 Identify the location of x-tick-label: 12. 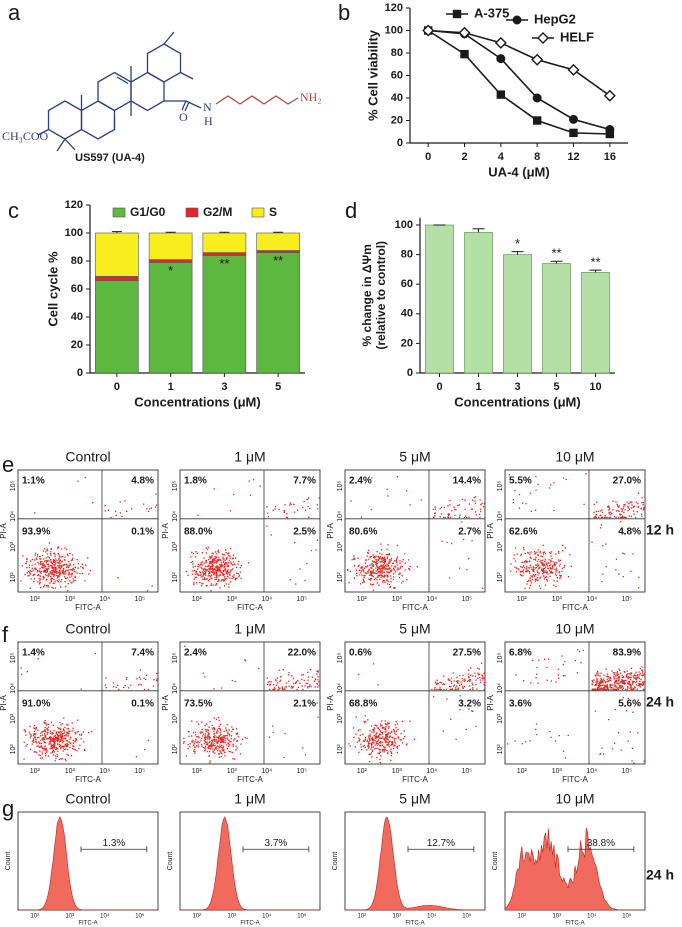
(573, 157).